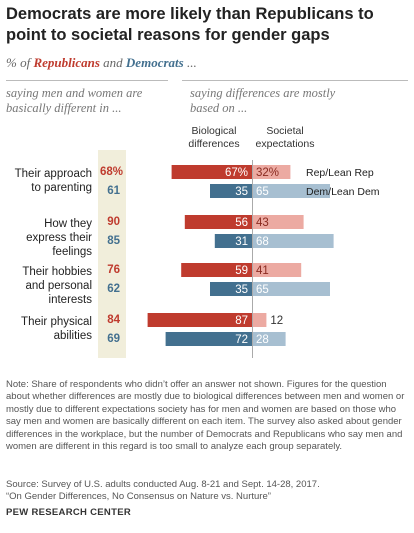 The image size is (414, 533). What do you see at coordinates (295, 80) in the screenshot?
I see `right-header-rule` at bounding box center [295, 80].